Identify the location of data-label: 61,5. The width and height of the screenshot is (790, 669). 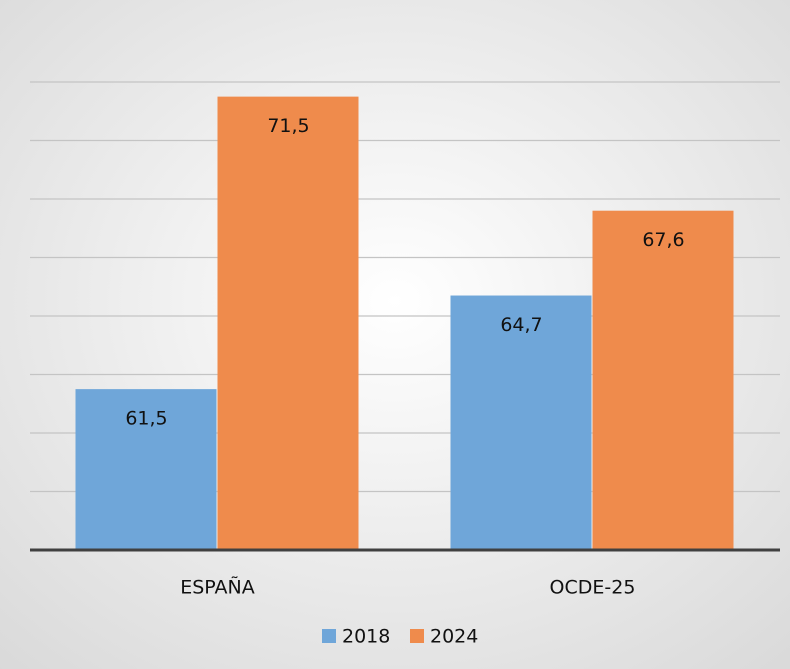
(146, 419).